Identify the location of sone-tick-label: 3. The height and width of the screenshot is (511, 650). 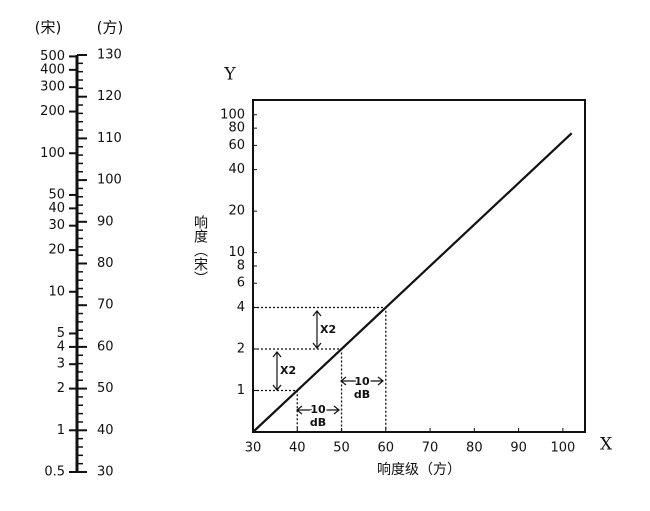
(61, 364).